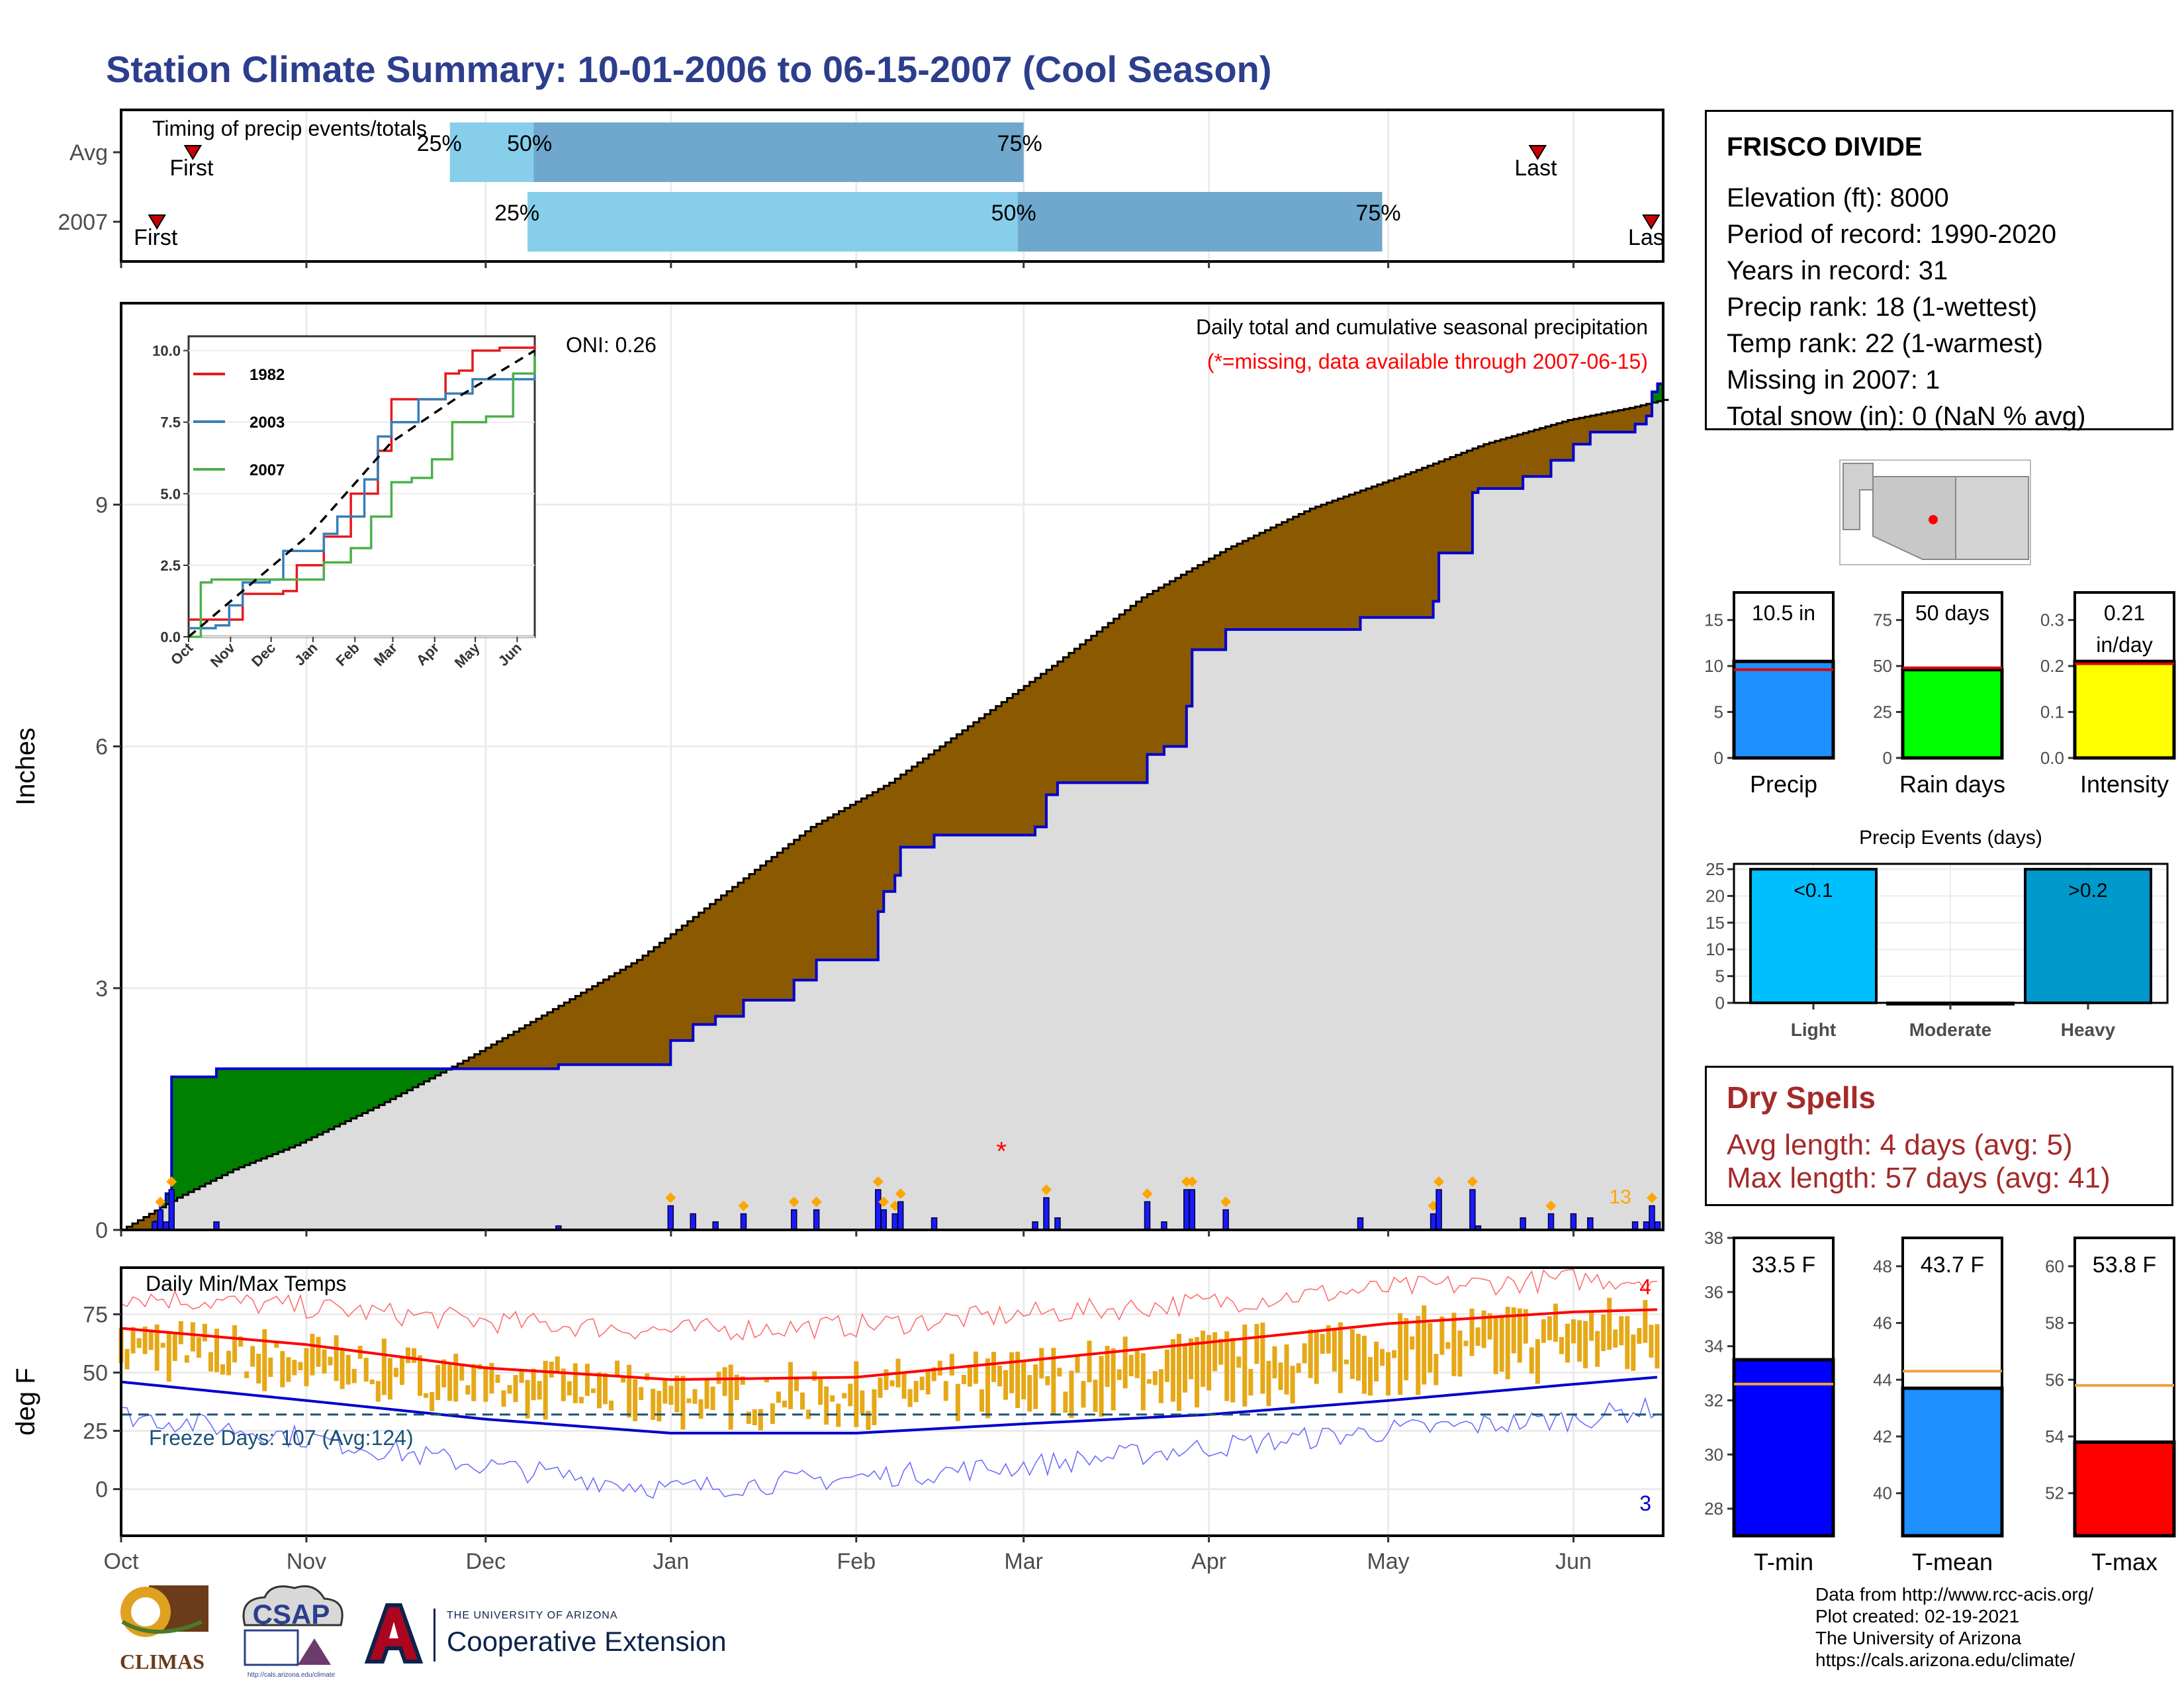 The width and height of the screenshot is (2184, 1688). What do you see at coordinates (289, 128) in the screenshot?
I see `timing-title: Timing of precip events/totals` at bounding box center [289, 128].